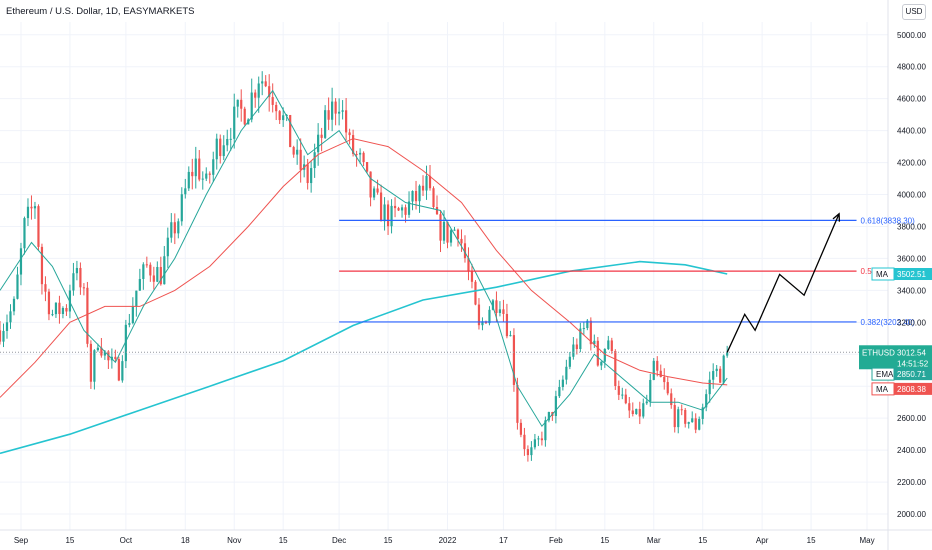  I want to click on price-tag-label: EMA, so click(885, 374).